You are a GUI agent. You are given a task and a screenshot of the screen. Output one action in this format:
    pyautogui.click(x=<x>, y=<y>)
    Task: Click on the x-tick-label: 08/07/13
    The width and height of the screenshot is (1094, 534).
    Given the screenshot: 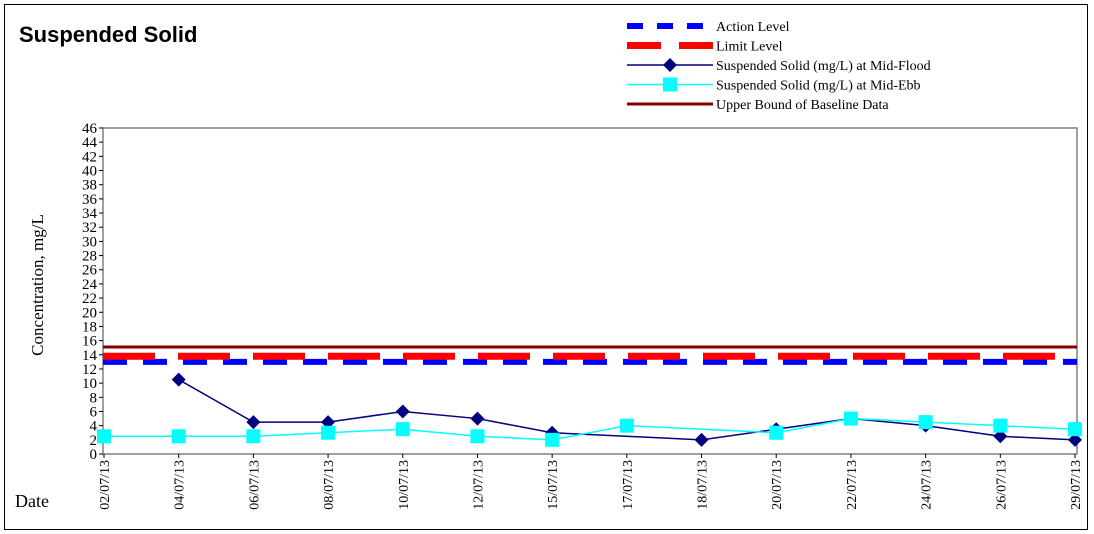 What is the action you would take?
    pyautogui.click(x=329, y=485)
    